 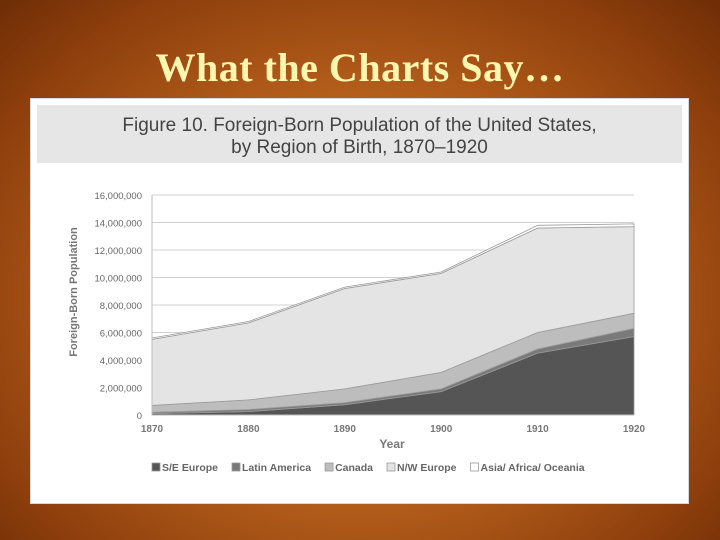 I want to click on legend-label: Asia/ Africa/ Oceania, so click(x=533, y=468).